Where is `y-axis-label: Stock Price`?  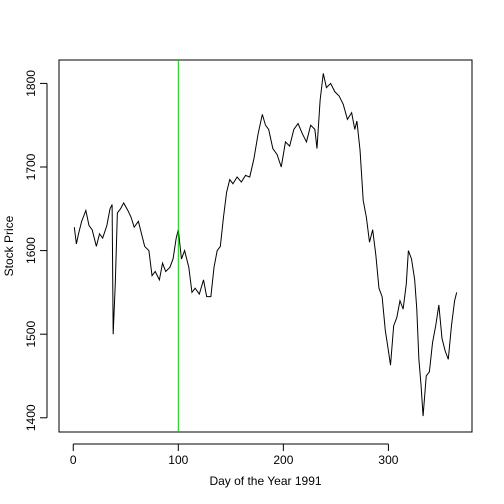 y-axis-label: Stock Price is located at coordinates (9, 245).